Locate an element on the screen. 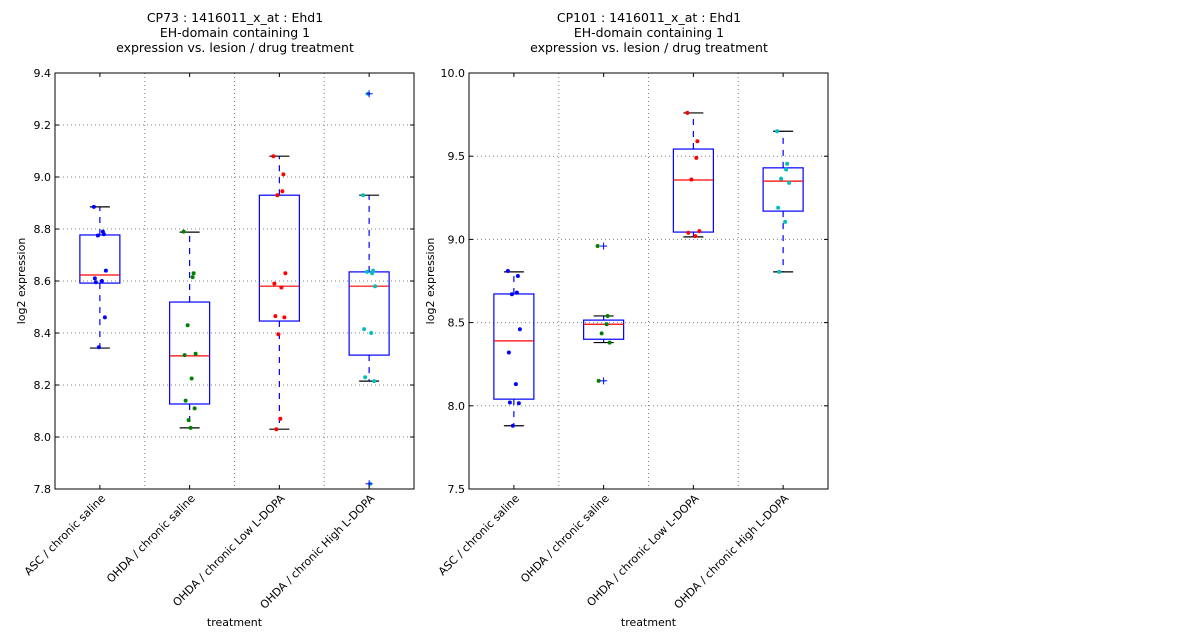 The width and height of the screenshot is (1200, 644). y-tick-label: 8.4 is located at coordinates (43, 333).